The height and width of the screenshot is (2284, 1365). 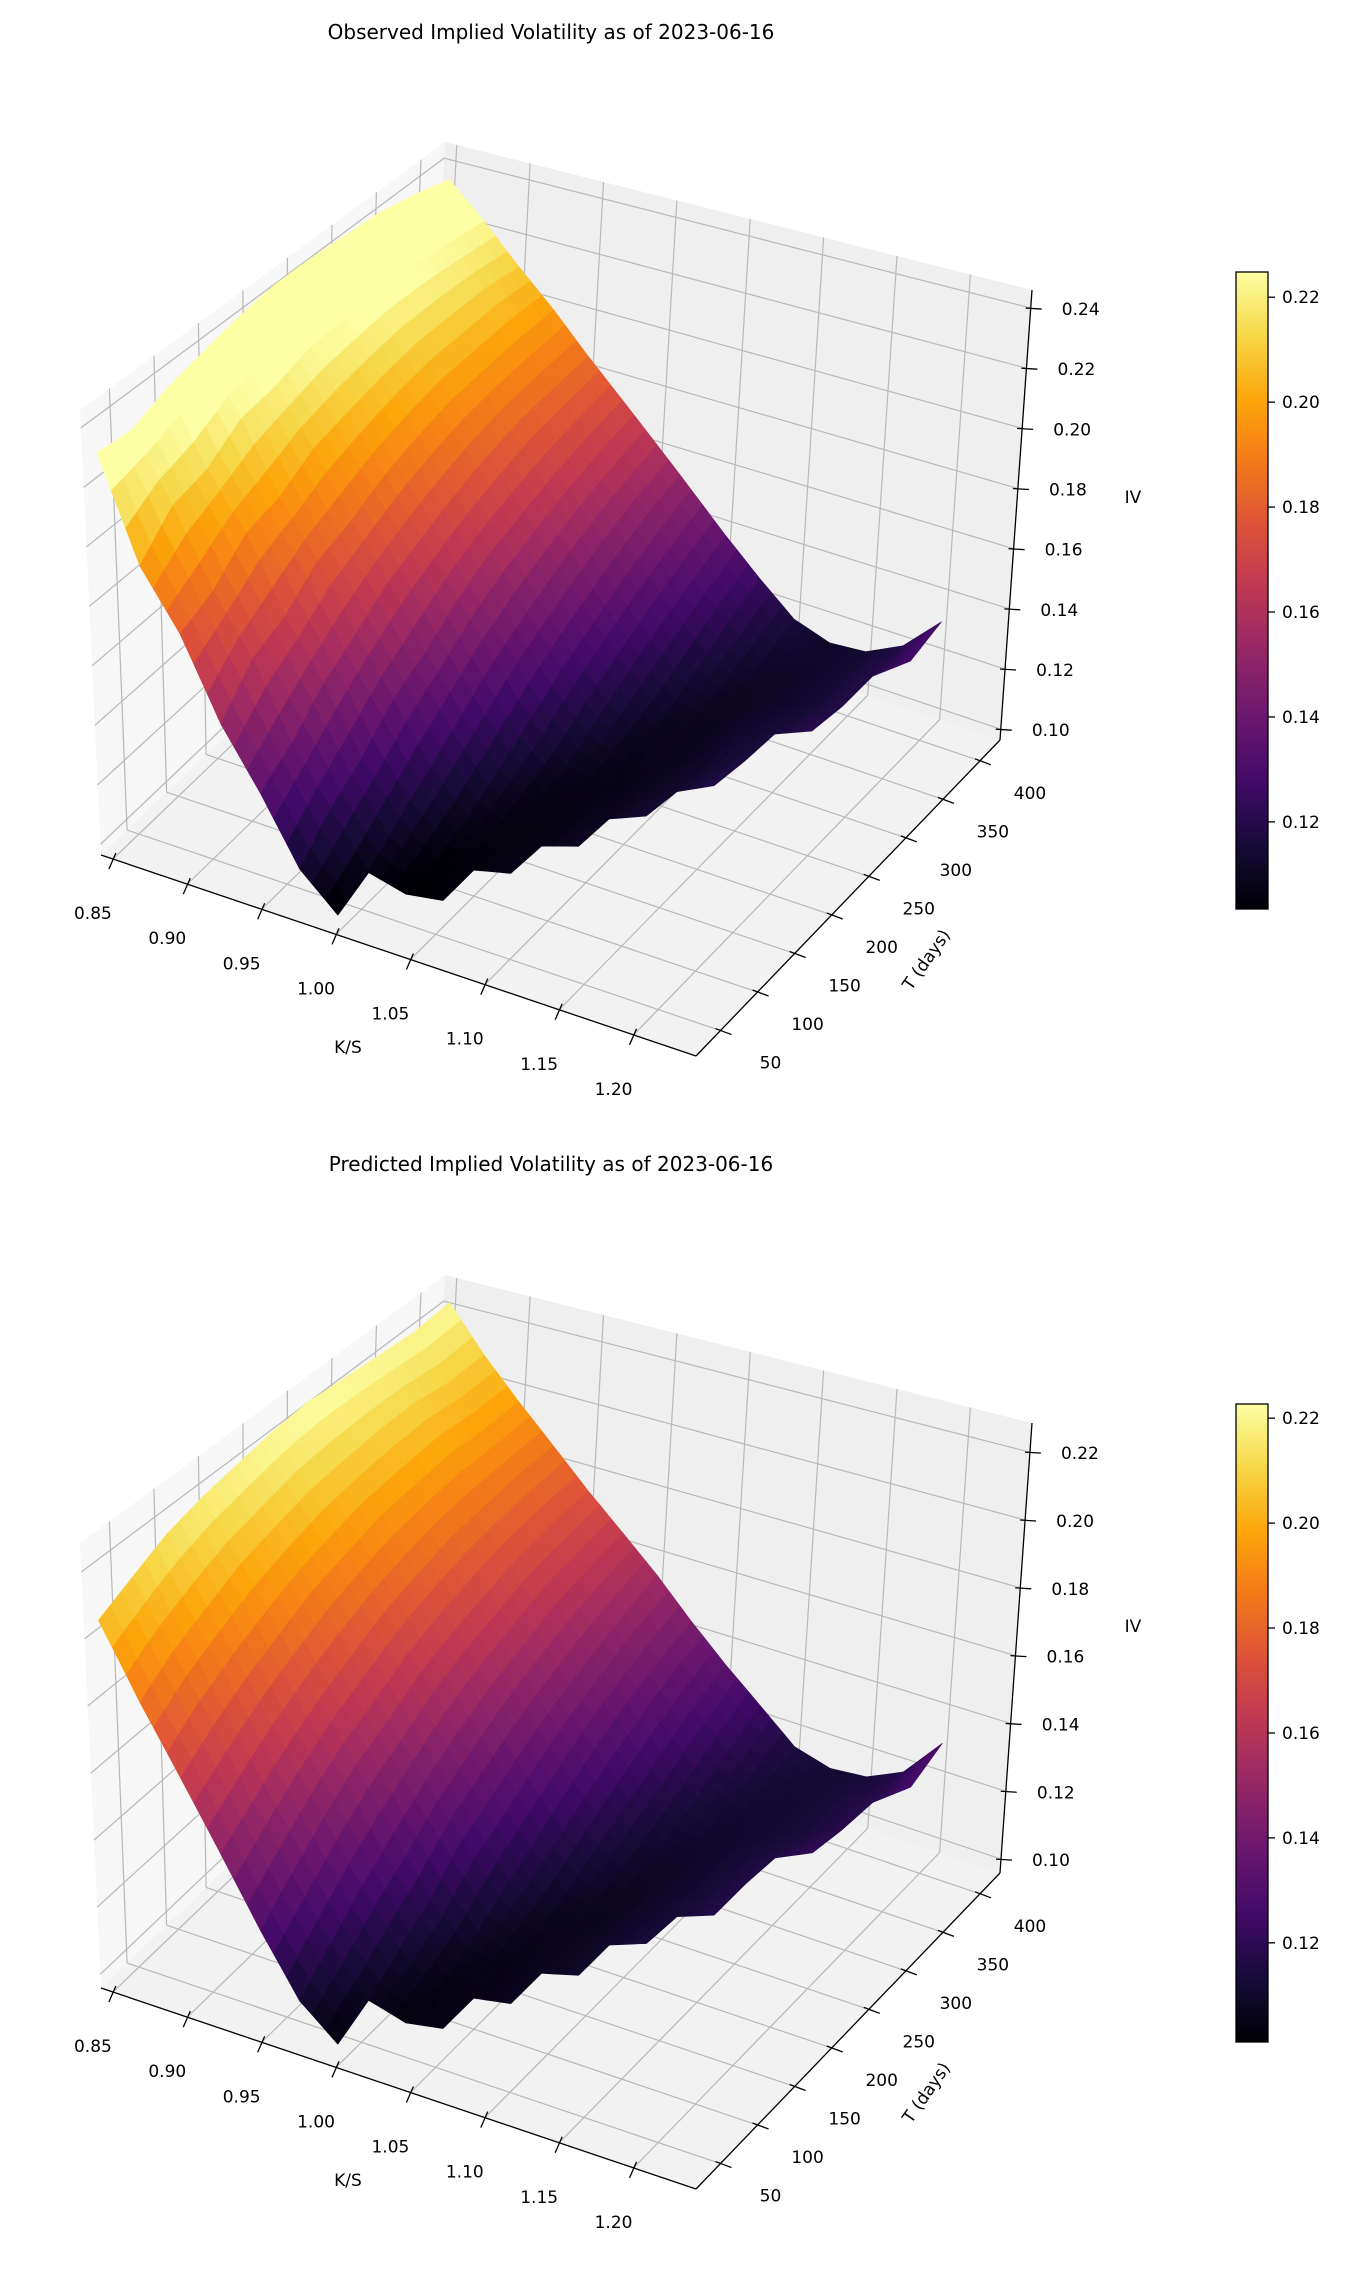 What do you see at coordinates (919, 2042) in the screenshot?
I see `y-tick-label: 250` at bounding box center [919, 2042].